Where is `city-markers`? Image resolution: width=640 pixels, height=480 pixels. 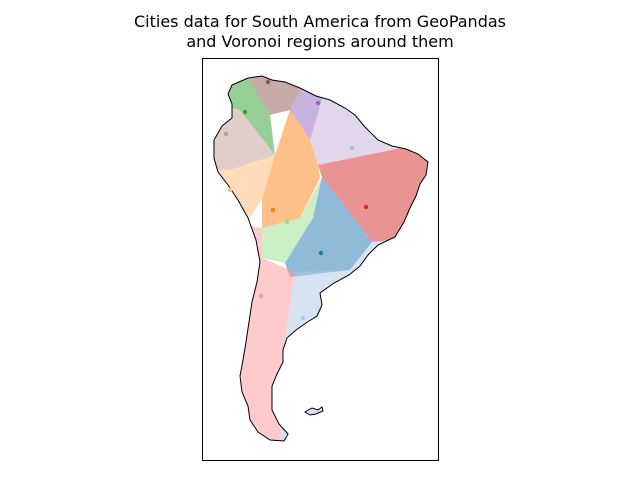 city-markers is located at coordinates (296, 200).